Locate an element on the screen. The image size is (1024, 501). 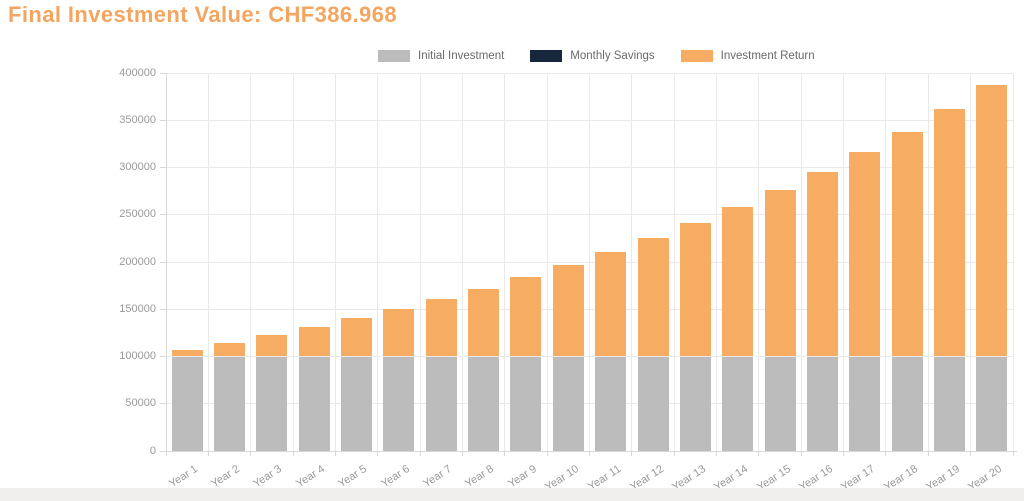
bar-year-11-investment-return is located at coordinates (611, 304).